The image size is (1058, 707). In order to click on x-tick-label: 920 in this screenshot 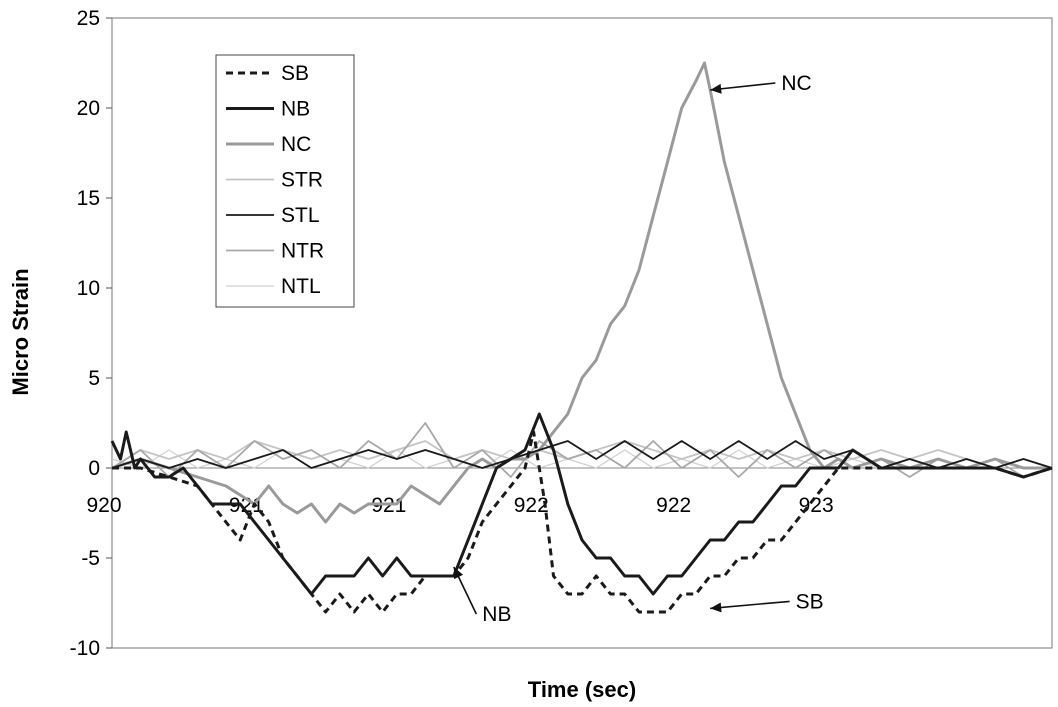, I will do `click(103, 505)`.